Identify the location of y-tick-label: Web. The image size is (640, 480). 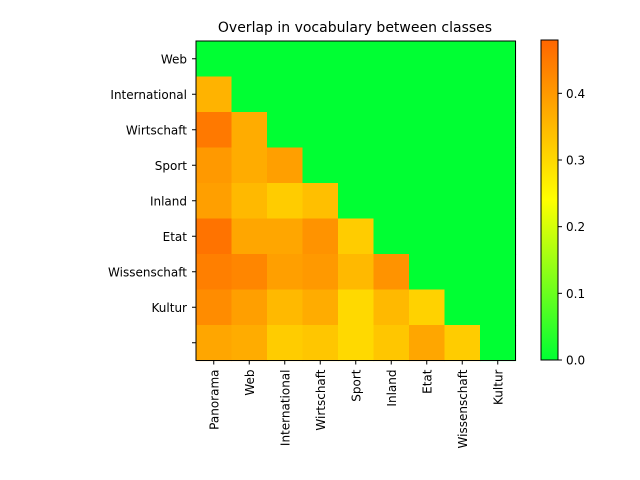
(174, 59).